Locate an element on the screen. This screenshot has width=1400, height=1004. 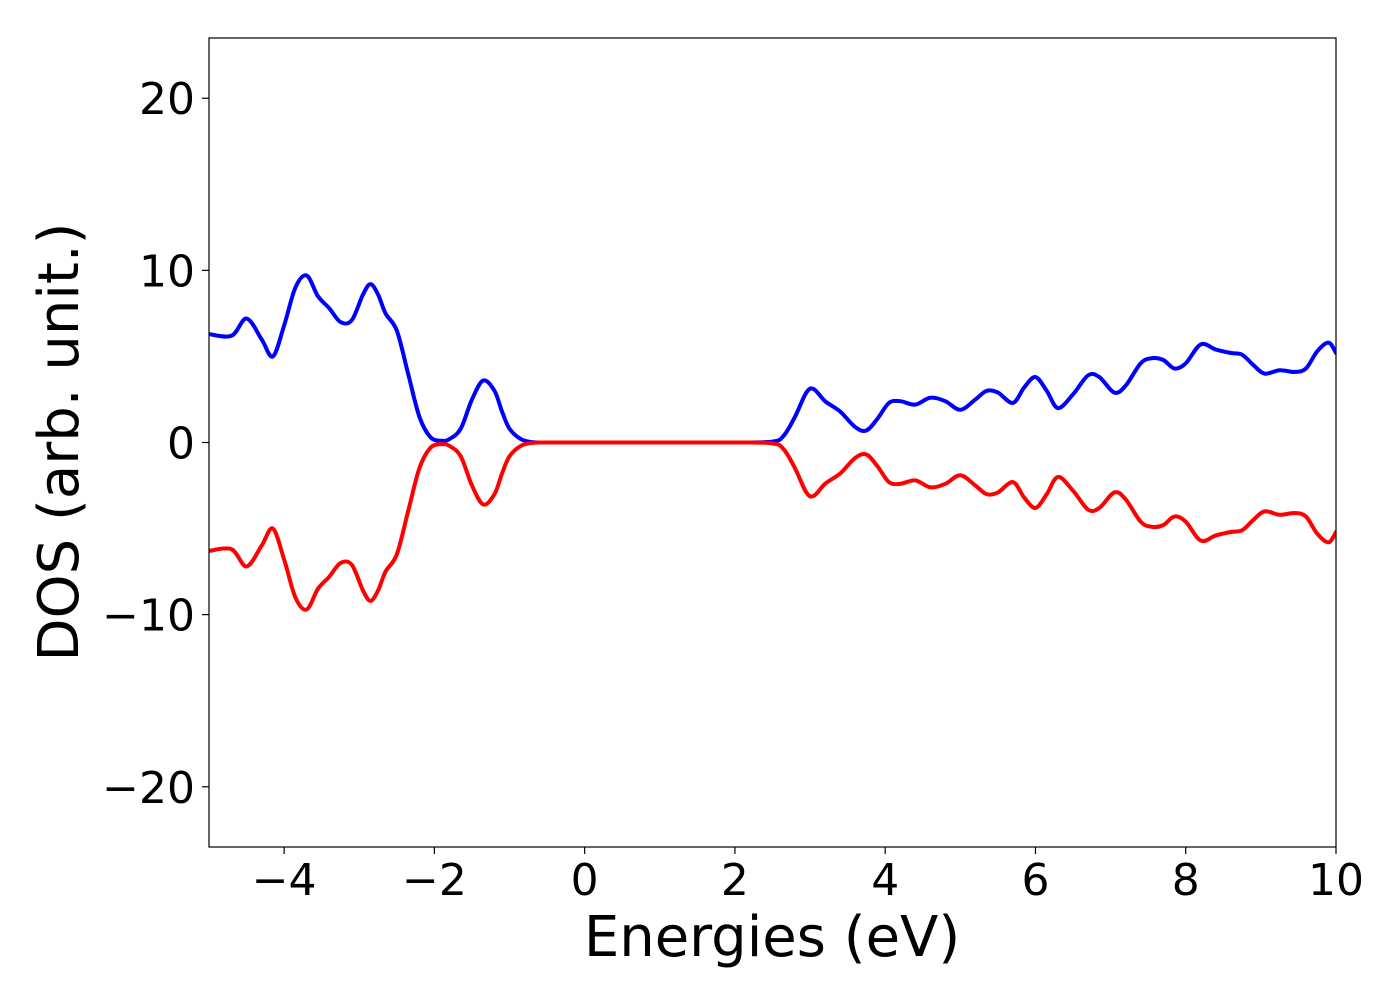
x-tick-label: −2 is located at coordinates (434, 880).